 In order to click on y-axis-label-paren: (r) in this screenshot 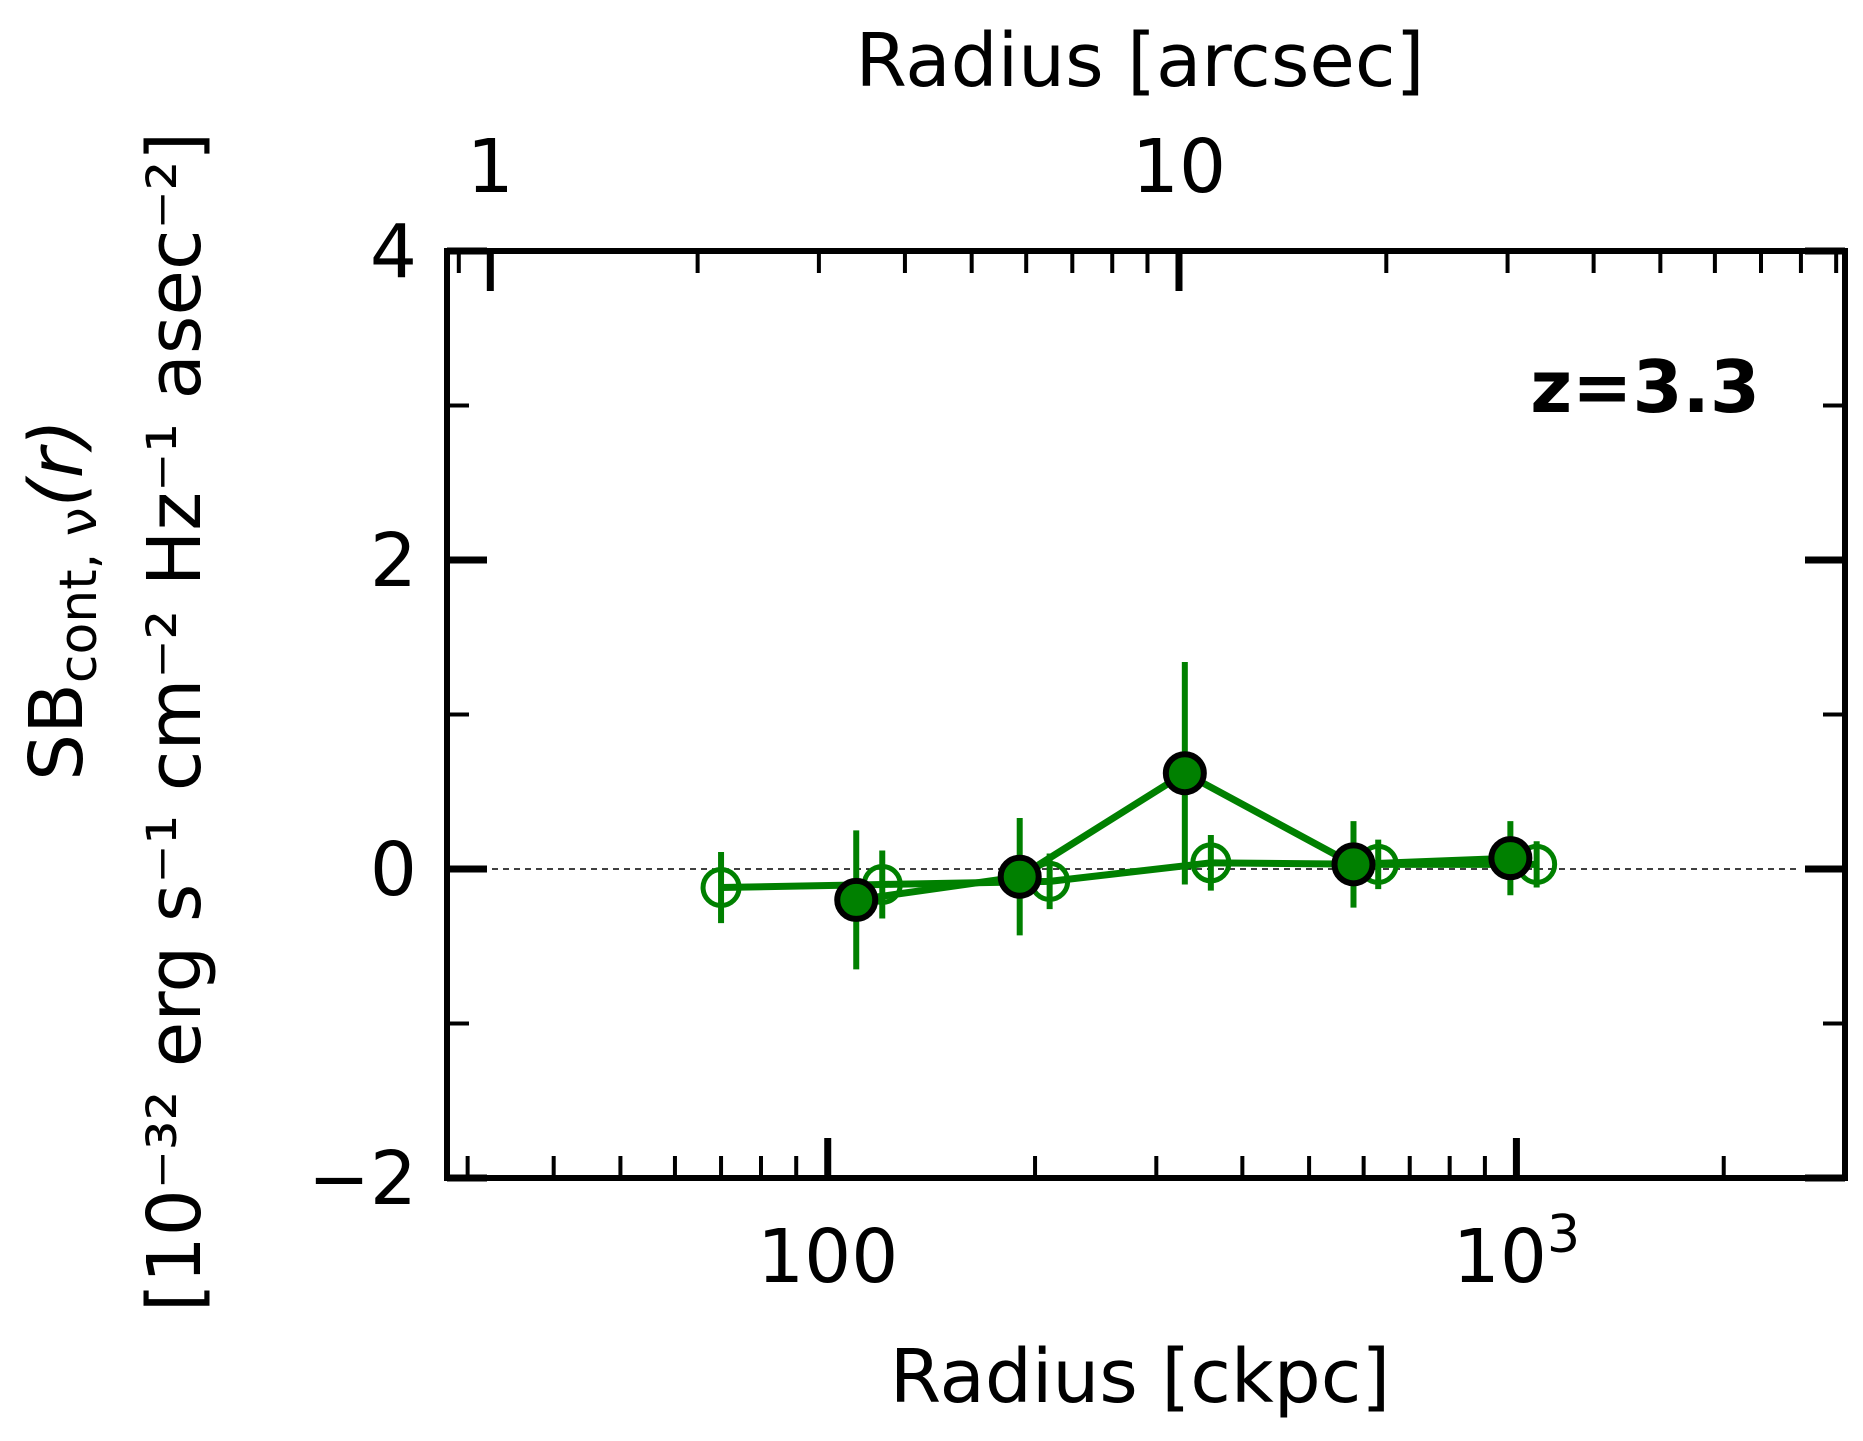, I will do `click(57, 463)`.